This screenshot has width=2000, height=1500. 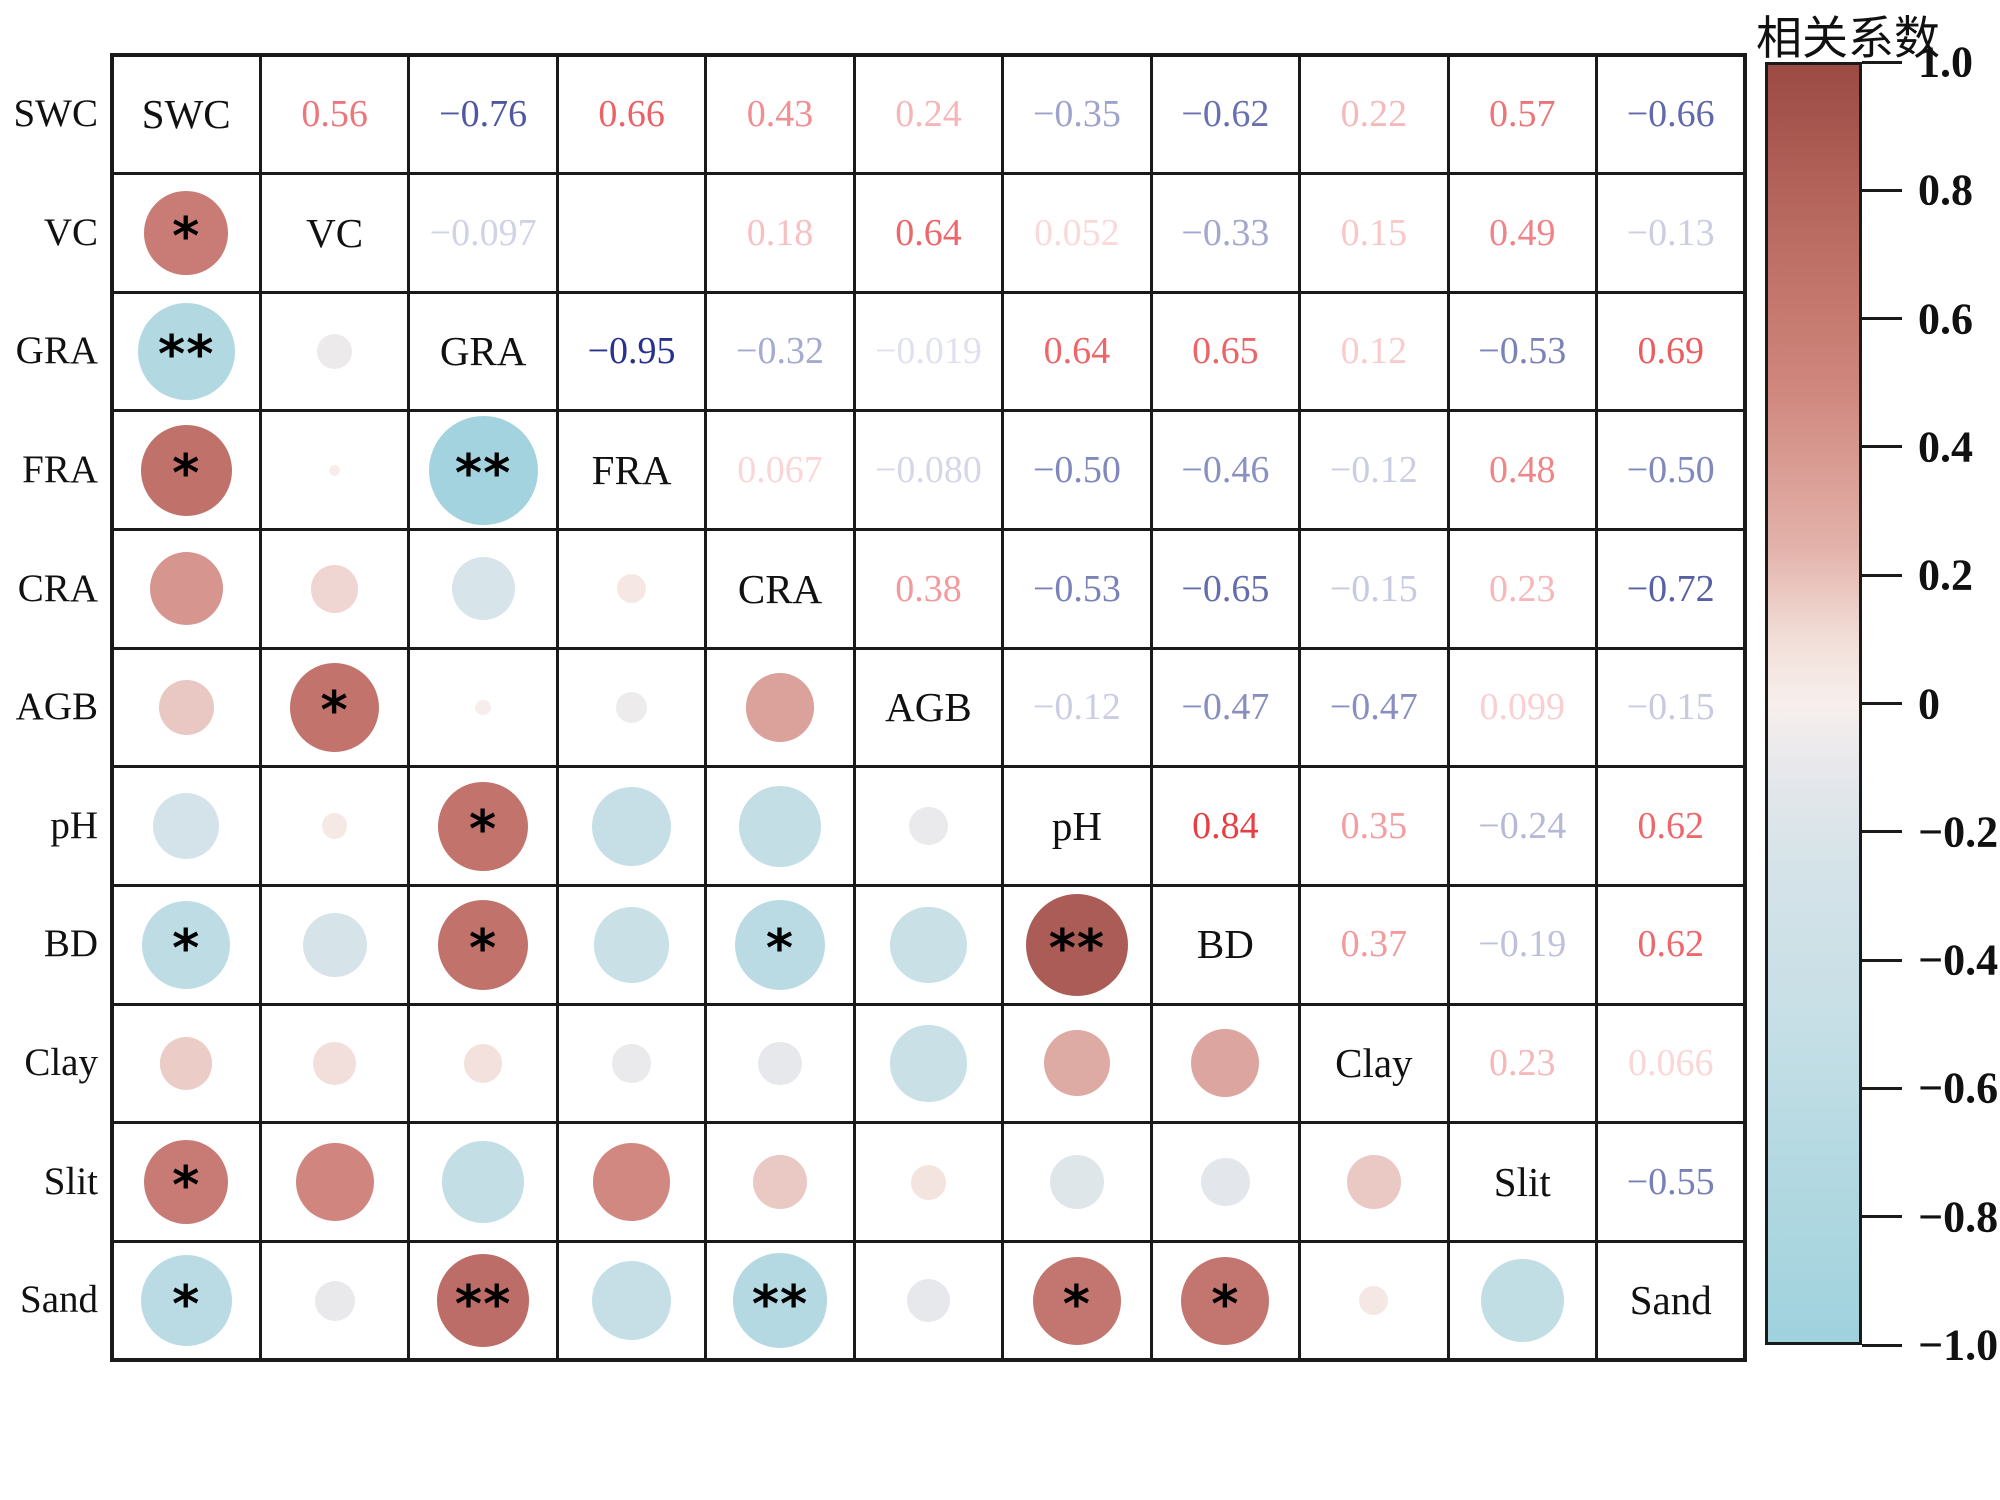 I want to click on corr-value: 0.49, so click(x=1522, y=232).